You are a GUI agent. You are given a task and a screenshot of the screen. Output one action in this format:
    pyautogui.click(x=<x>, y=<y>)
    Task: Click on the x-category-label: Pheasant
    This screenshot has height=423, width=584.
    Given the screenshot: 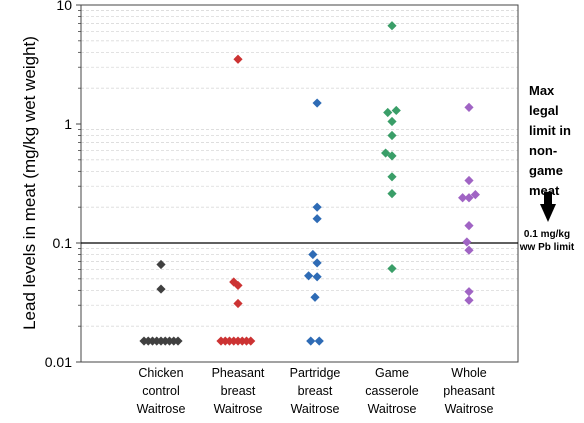 What is the action you would take?
    pyautogui.click(x=238, y=373)
    